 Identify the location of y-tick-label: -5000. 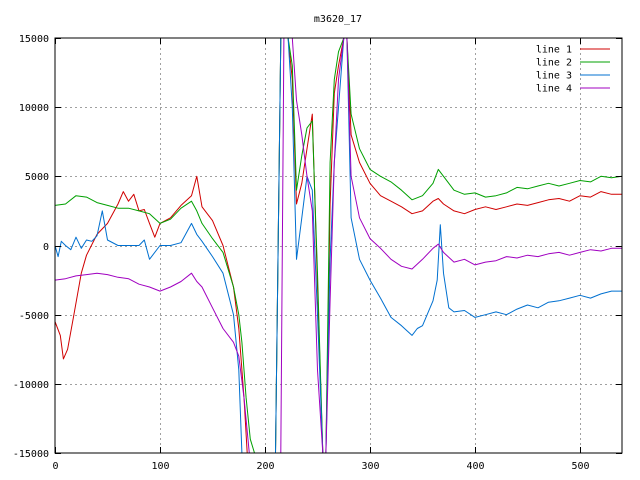
(34, 316).